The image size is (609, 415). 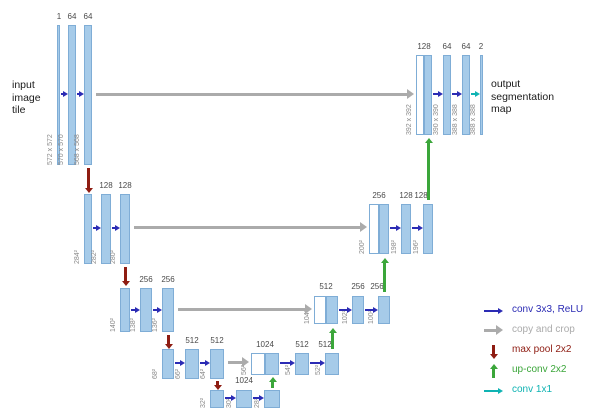 I want to click on size-label: 68², so click(x=155, y=373).